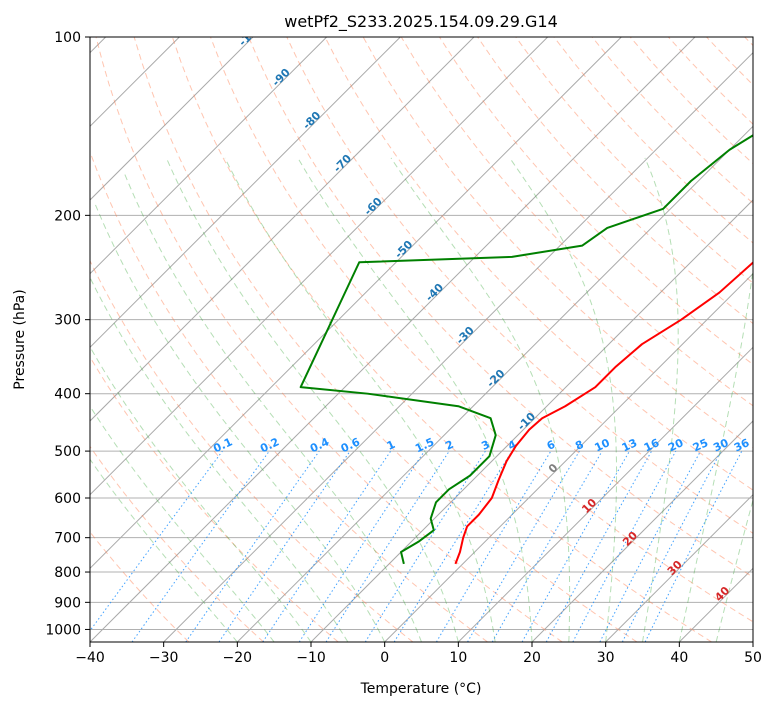 The width and height of the screenshot is (775, 708). Describe the element at coordinates (67, 573) in the screenshot. I see `y-tick-label: 800` at that location.